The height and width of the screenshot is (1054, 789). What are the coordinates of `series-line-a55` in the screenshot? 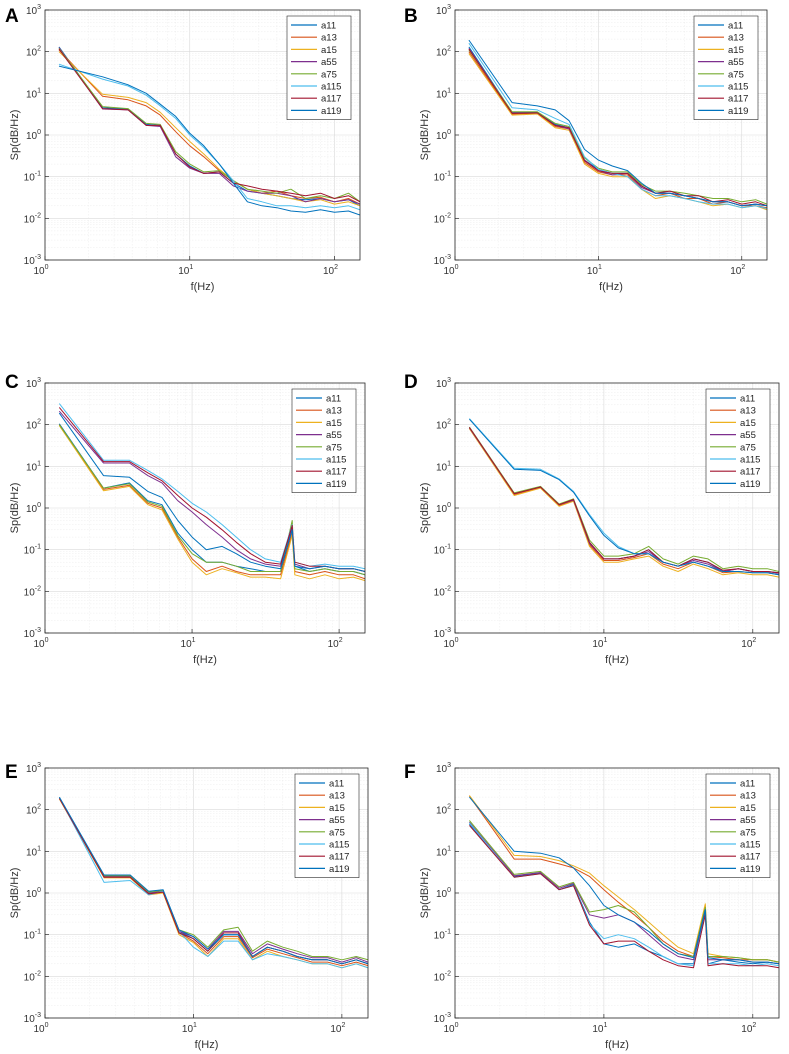 It's located at (213, 880).